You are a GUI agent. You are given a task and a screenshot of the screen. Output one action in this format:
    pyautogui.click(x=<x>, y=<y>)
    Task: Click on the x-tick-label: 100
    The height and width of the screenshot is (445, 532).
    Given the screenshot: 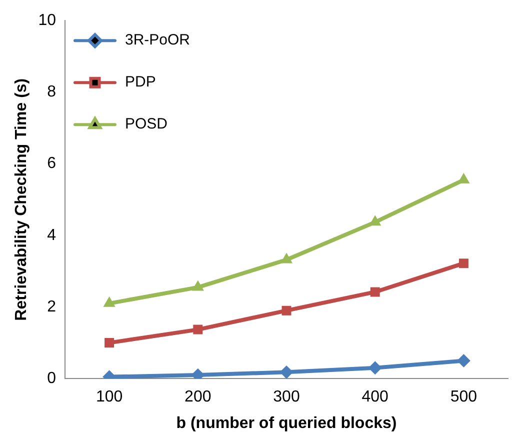 What is the action you would take?
    pyautogui.click(x=109, y=397)
    